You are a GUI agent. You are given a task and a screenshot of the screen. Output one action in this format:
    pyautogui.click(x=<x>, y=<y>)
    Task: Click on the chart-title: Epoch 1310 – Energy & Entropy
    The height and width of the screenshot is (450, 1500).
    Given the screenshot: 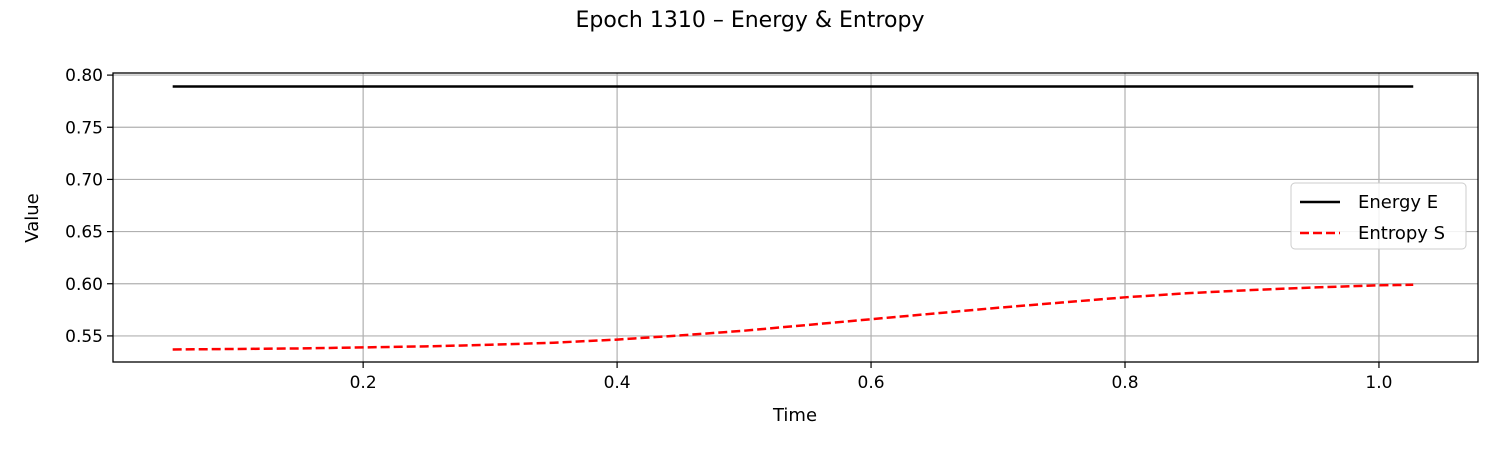 What is the action you would take?
    pyautogui.click(x=750, y=20)
    